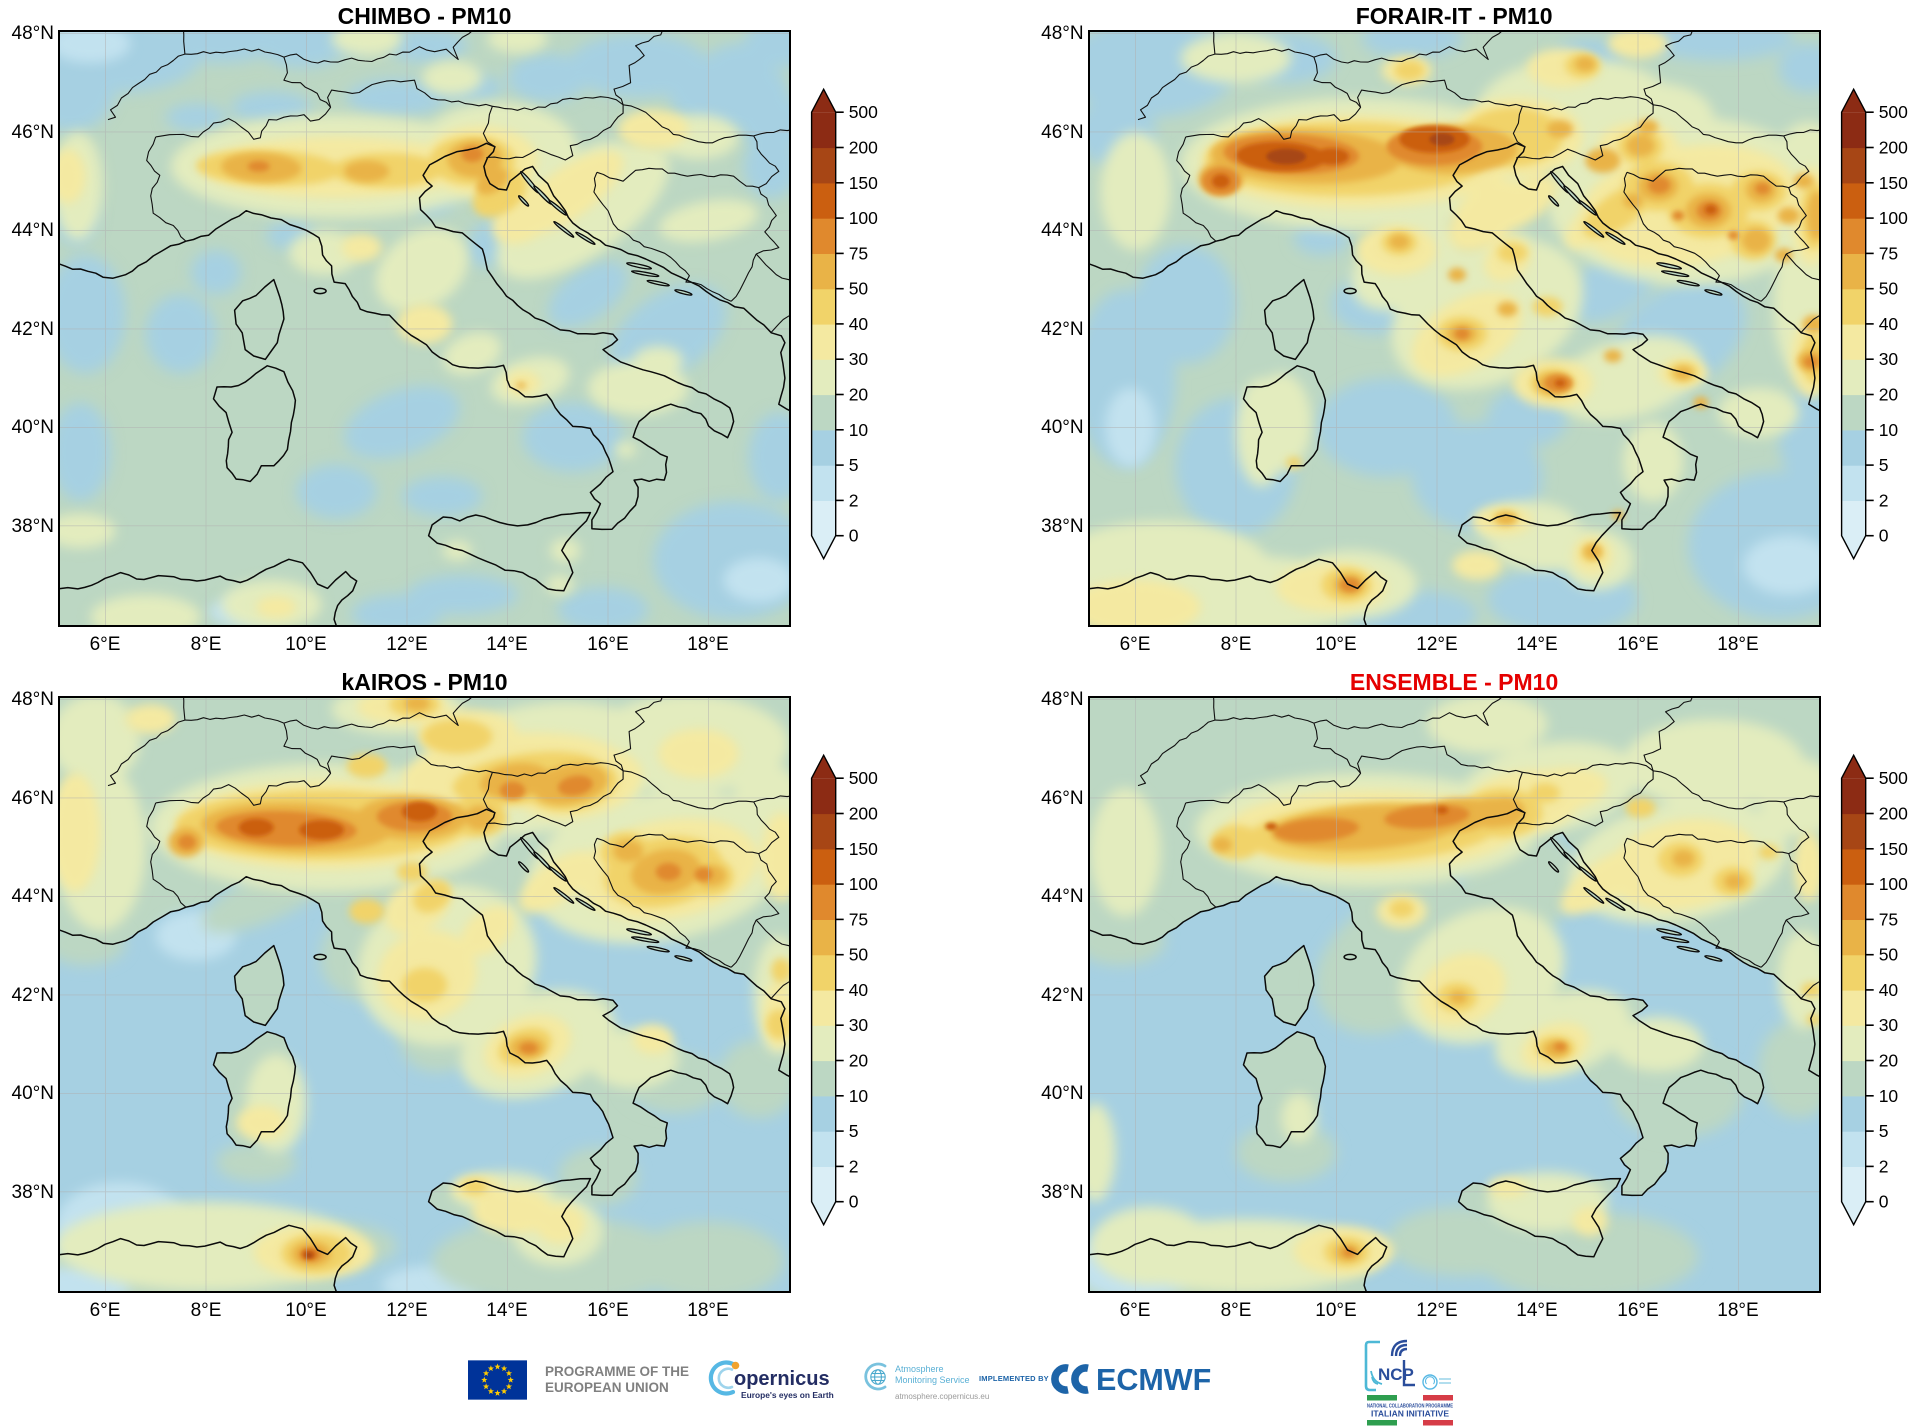  I want to click on svg-text: Monitoring Service, so click(932, 1380).